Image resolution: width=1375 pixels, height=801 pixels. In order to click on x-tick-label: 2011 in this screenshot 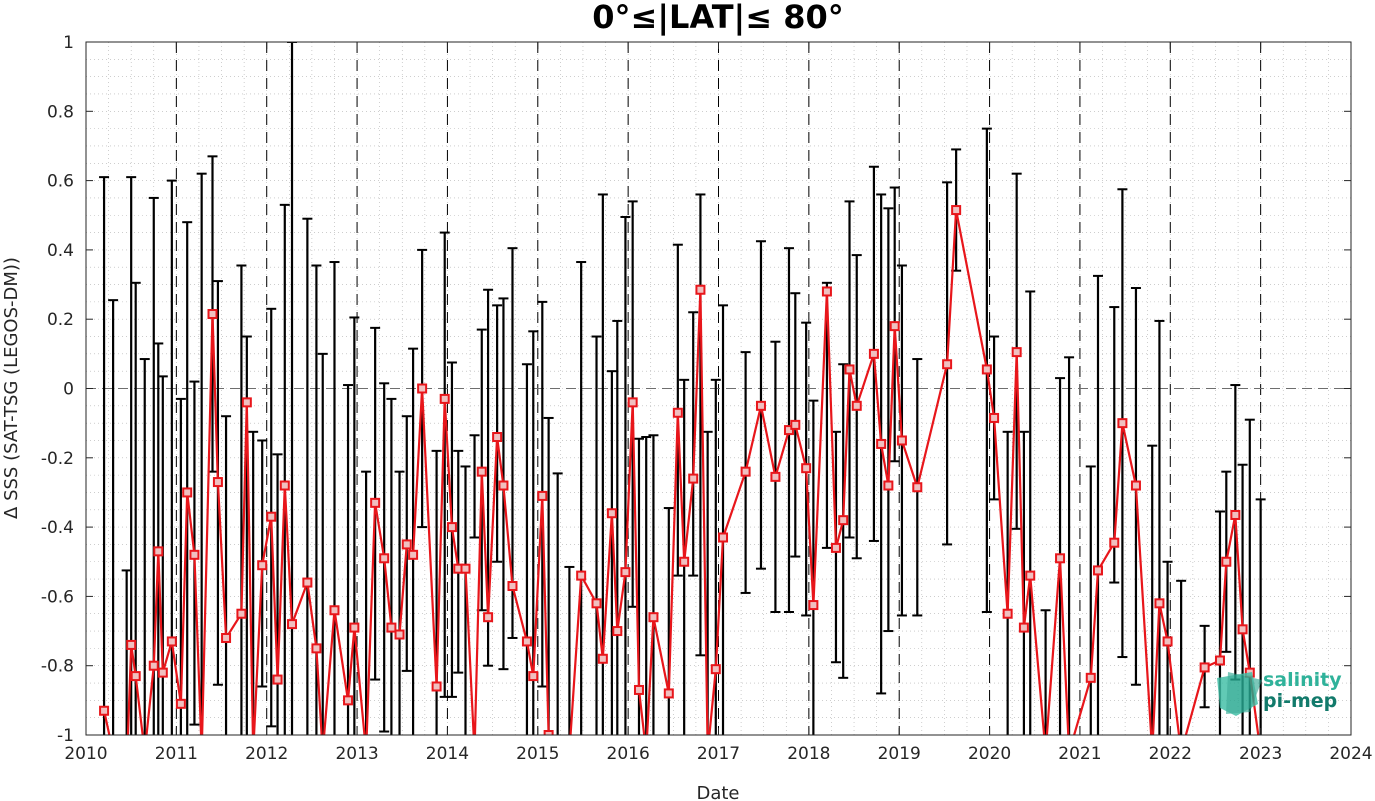, I will do `click(176, 754)`.